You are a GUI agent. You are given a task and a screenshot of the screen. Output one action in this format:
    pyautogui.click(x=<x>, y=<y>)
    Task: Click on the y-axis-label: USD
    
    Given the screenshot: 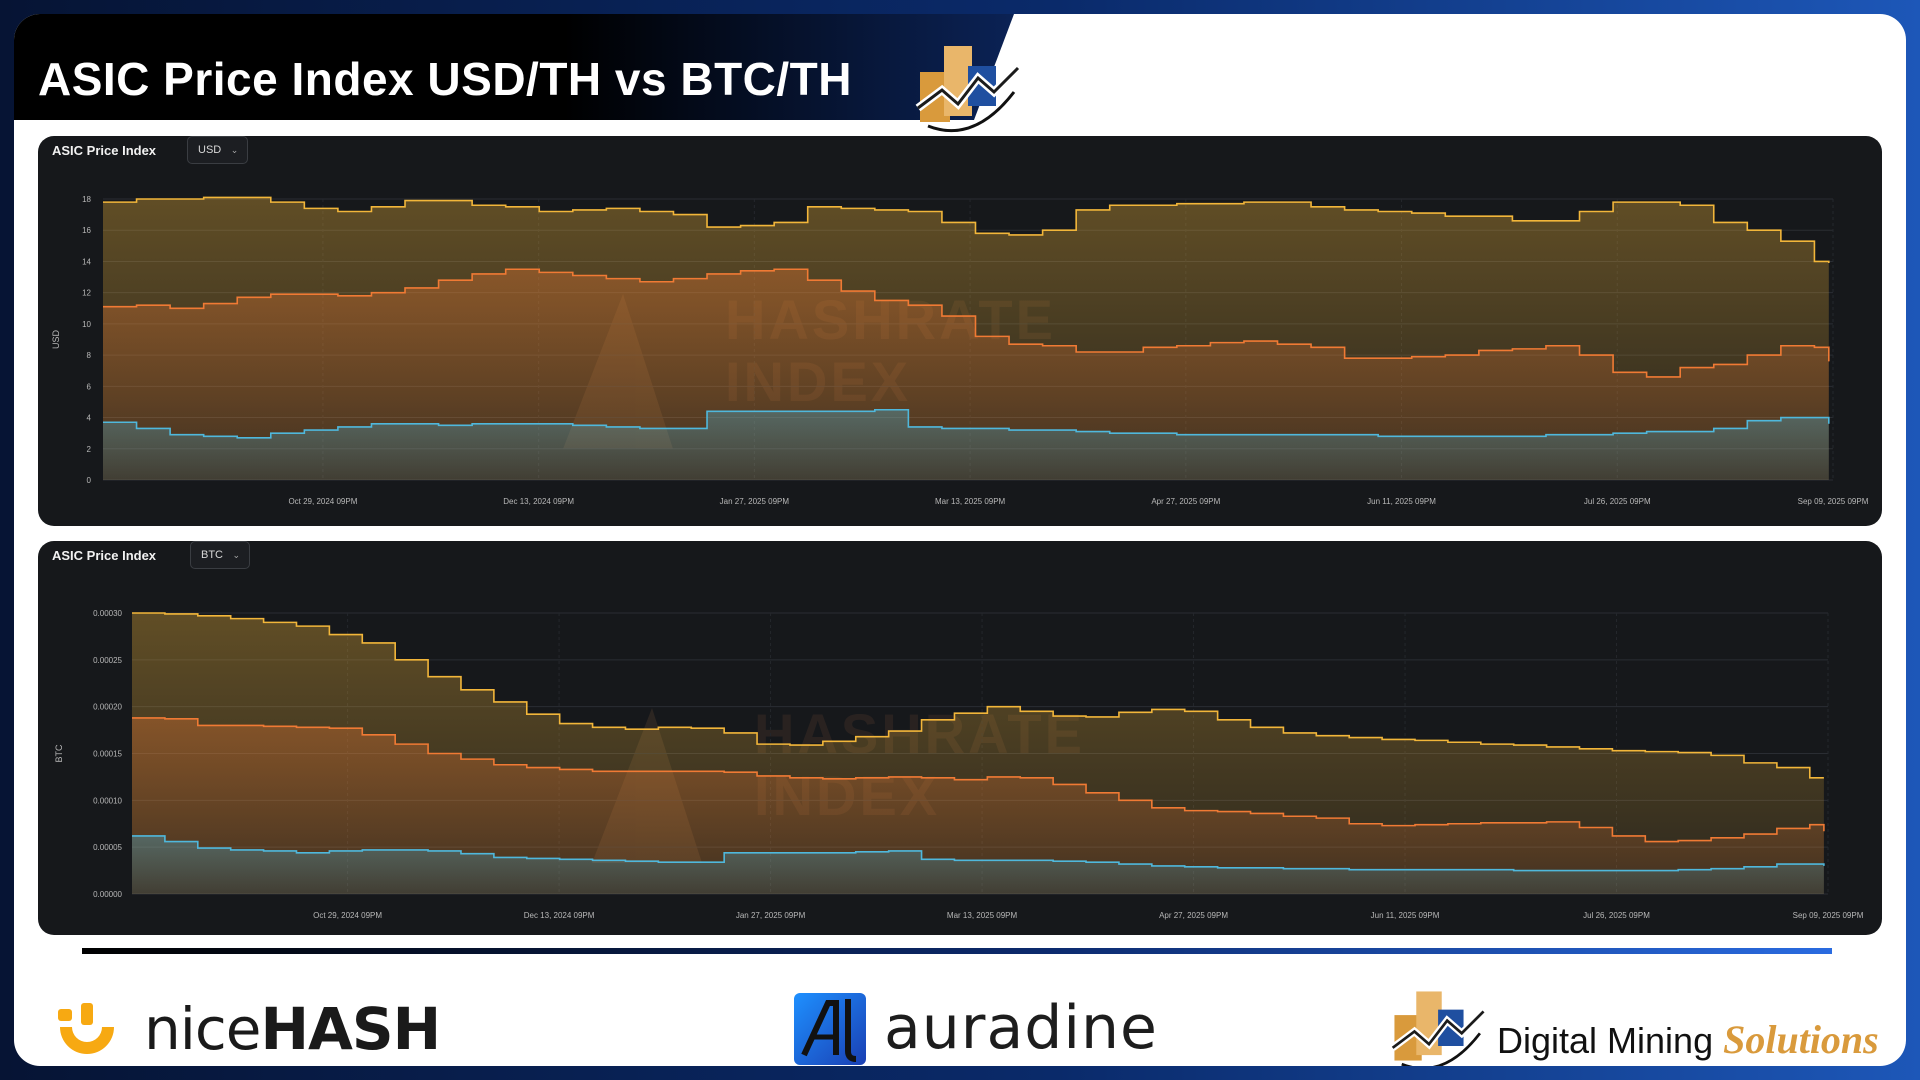 What is the action you would take?
    pyautogui.click(x=56, y=340)
    